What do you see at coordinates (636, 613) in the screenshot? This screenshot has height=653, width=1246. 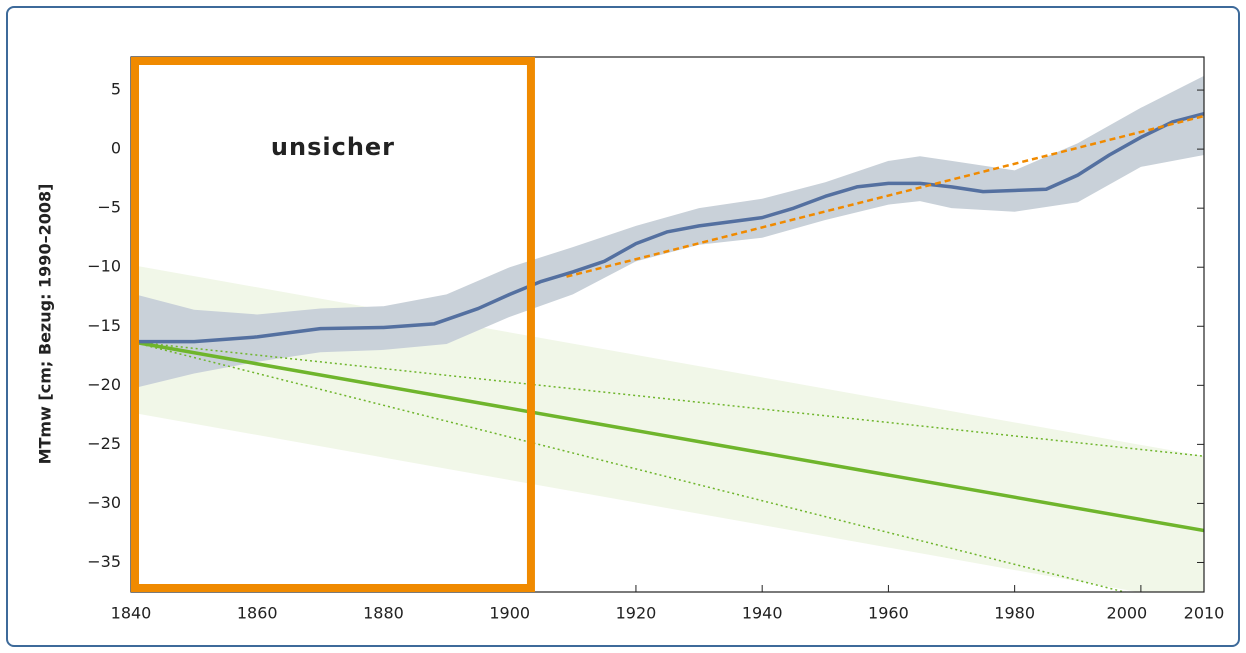 I see `x-tick-label: 1920` at bounding box center [636, 613].